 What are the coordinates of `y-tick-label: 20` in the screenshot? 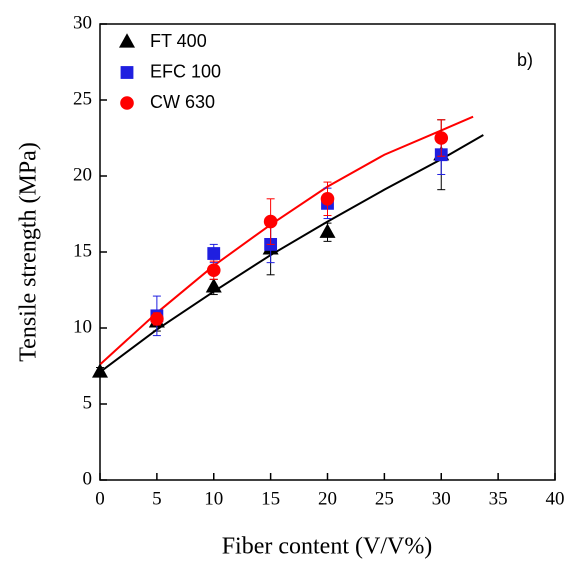 It's located at (82, 174).